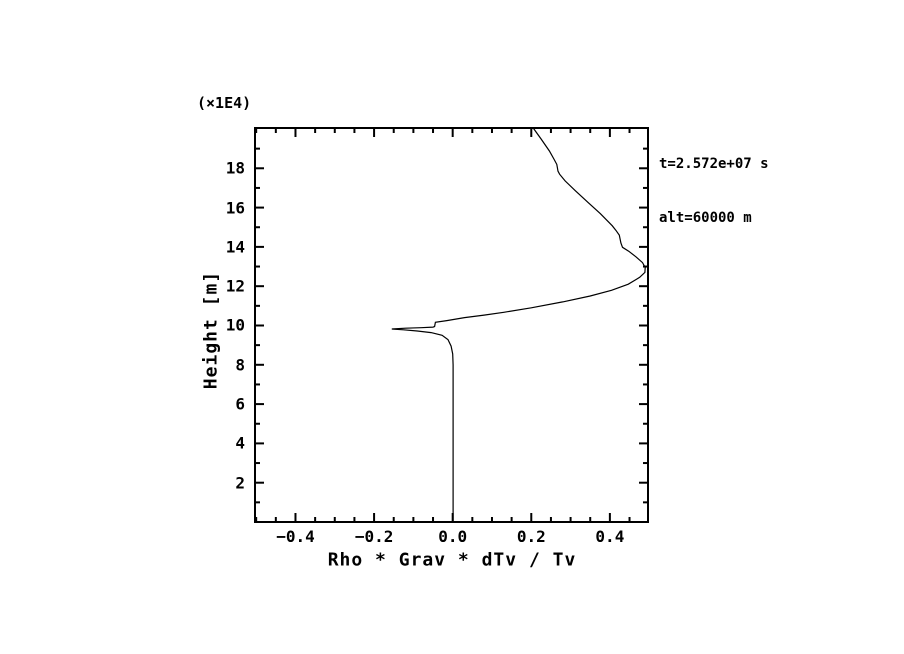 Image resolution: width=904 pixels, height=654 pixels. I want to click on y-tick-label: 10, so click(235, 325).